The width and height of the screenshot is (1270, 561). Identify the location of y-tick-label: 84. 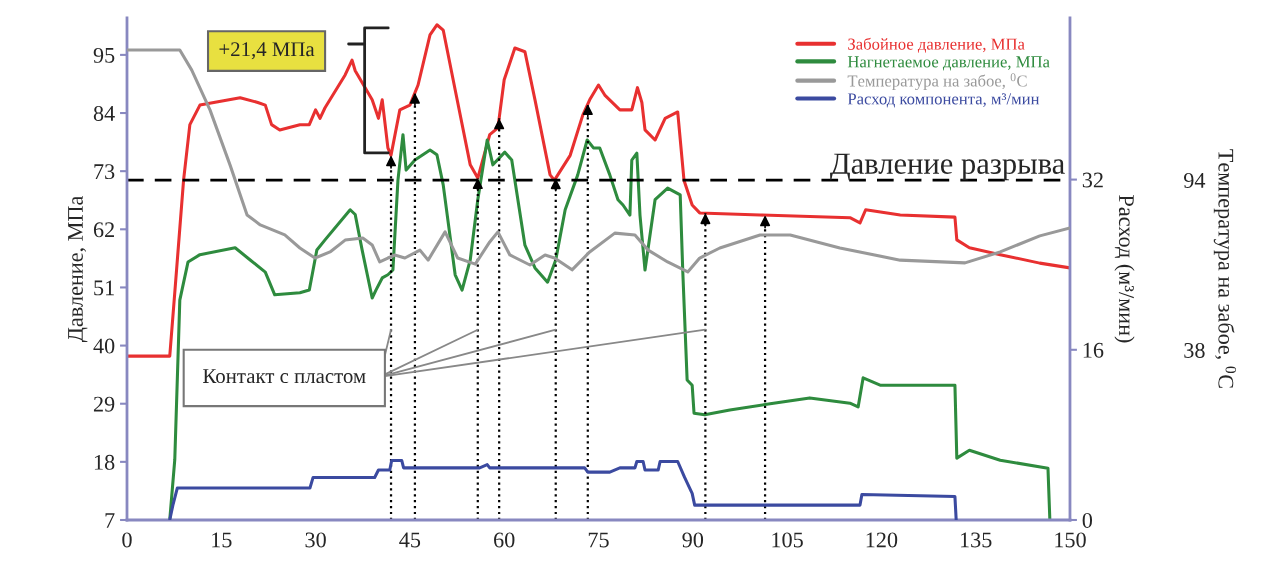
(104, 113).